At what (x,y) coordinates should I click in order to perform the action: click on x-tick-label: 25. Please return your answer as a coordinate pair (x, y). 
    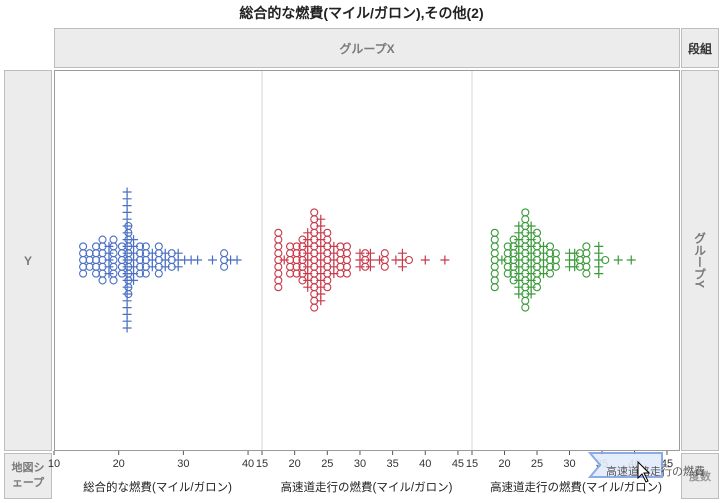
    Looking at the image, I should click on (537, 464).